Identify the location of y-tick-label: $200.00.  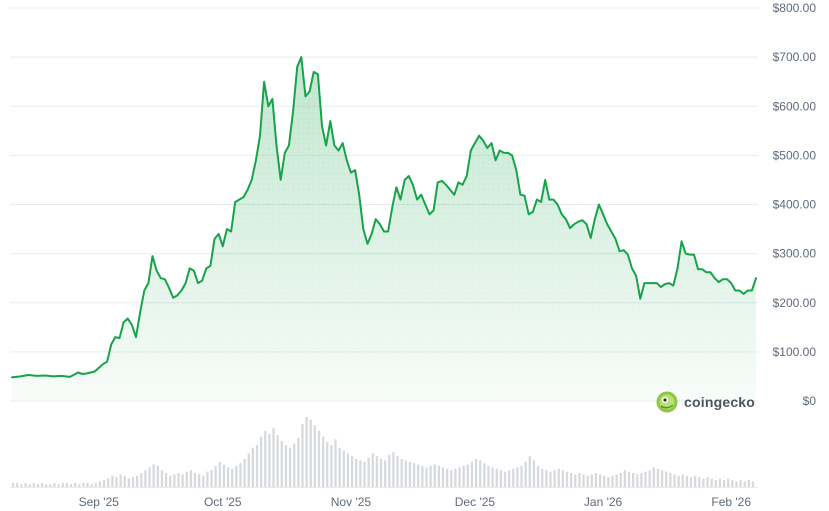
(795, 303).